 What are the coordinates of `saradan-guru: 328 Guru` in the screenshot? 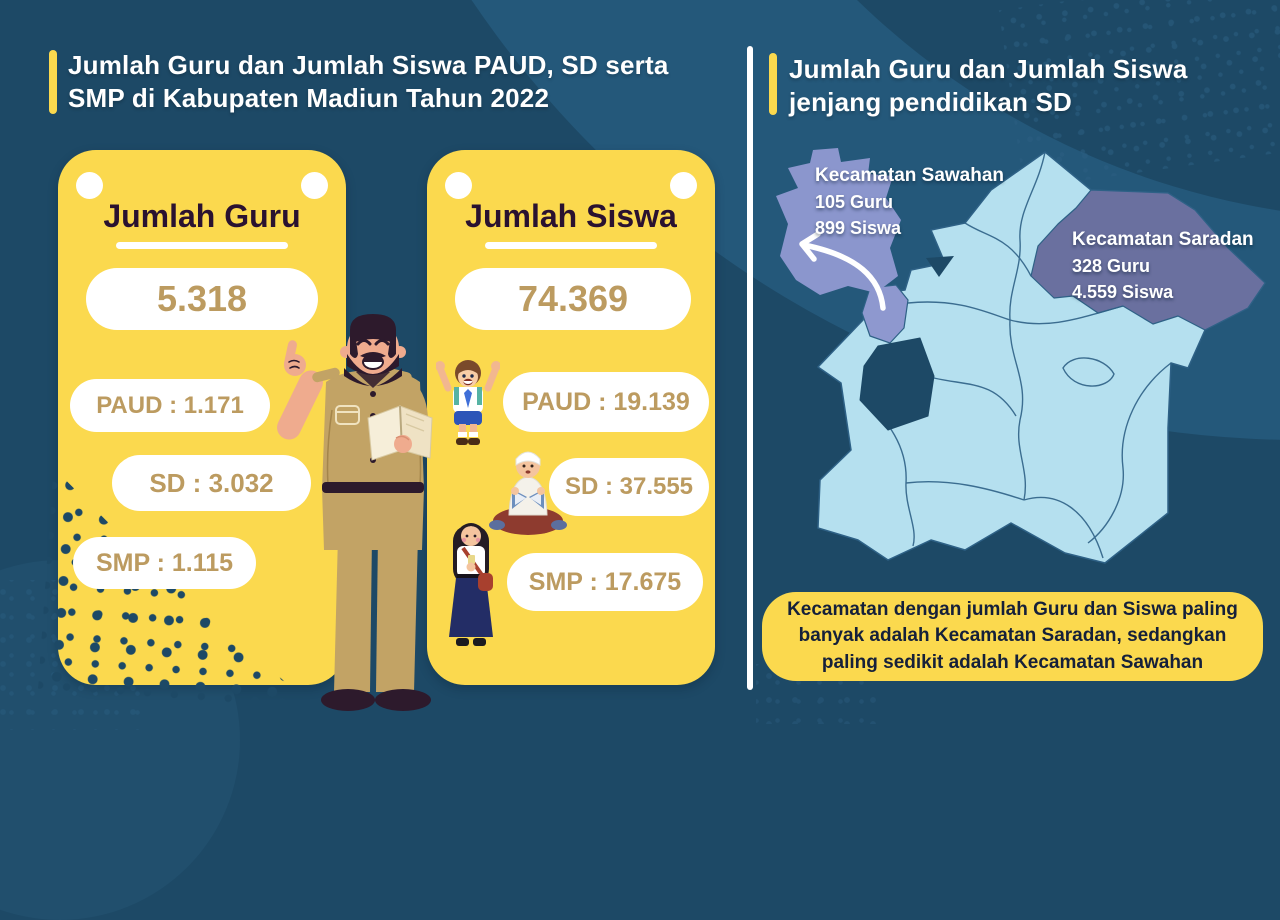 It's located at (1111, 265).